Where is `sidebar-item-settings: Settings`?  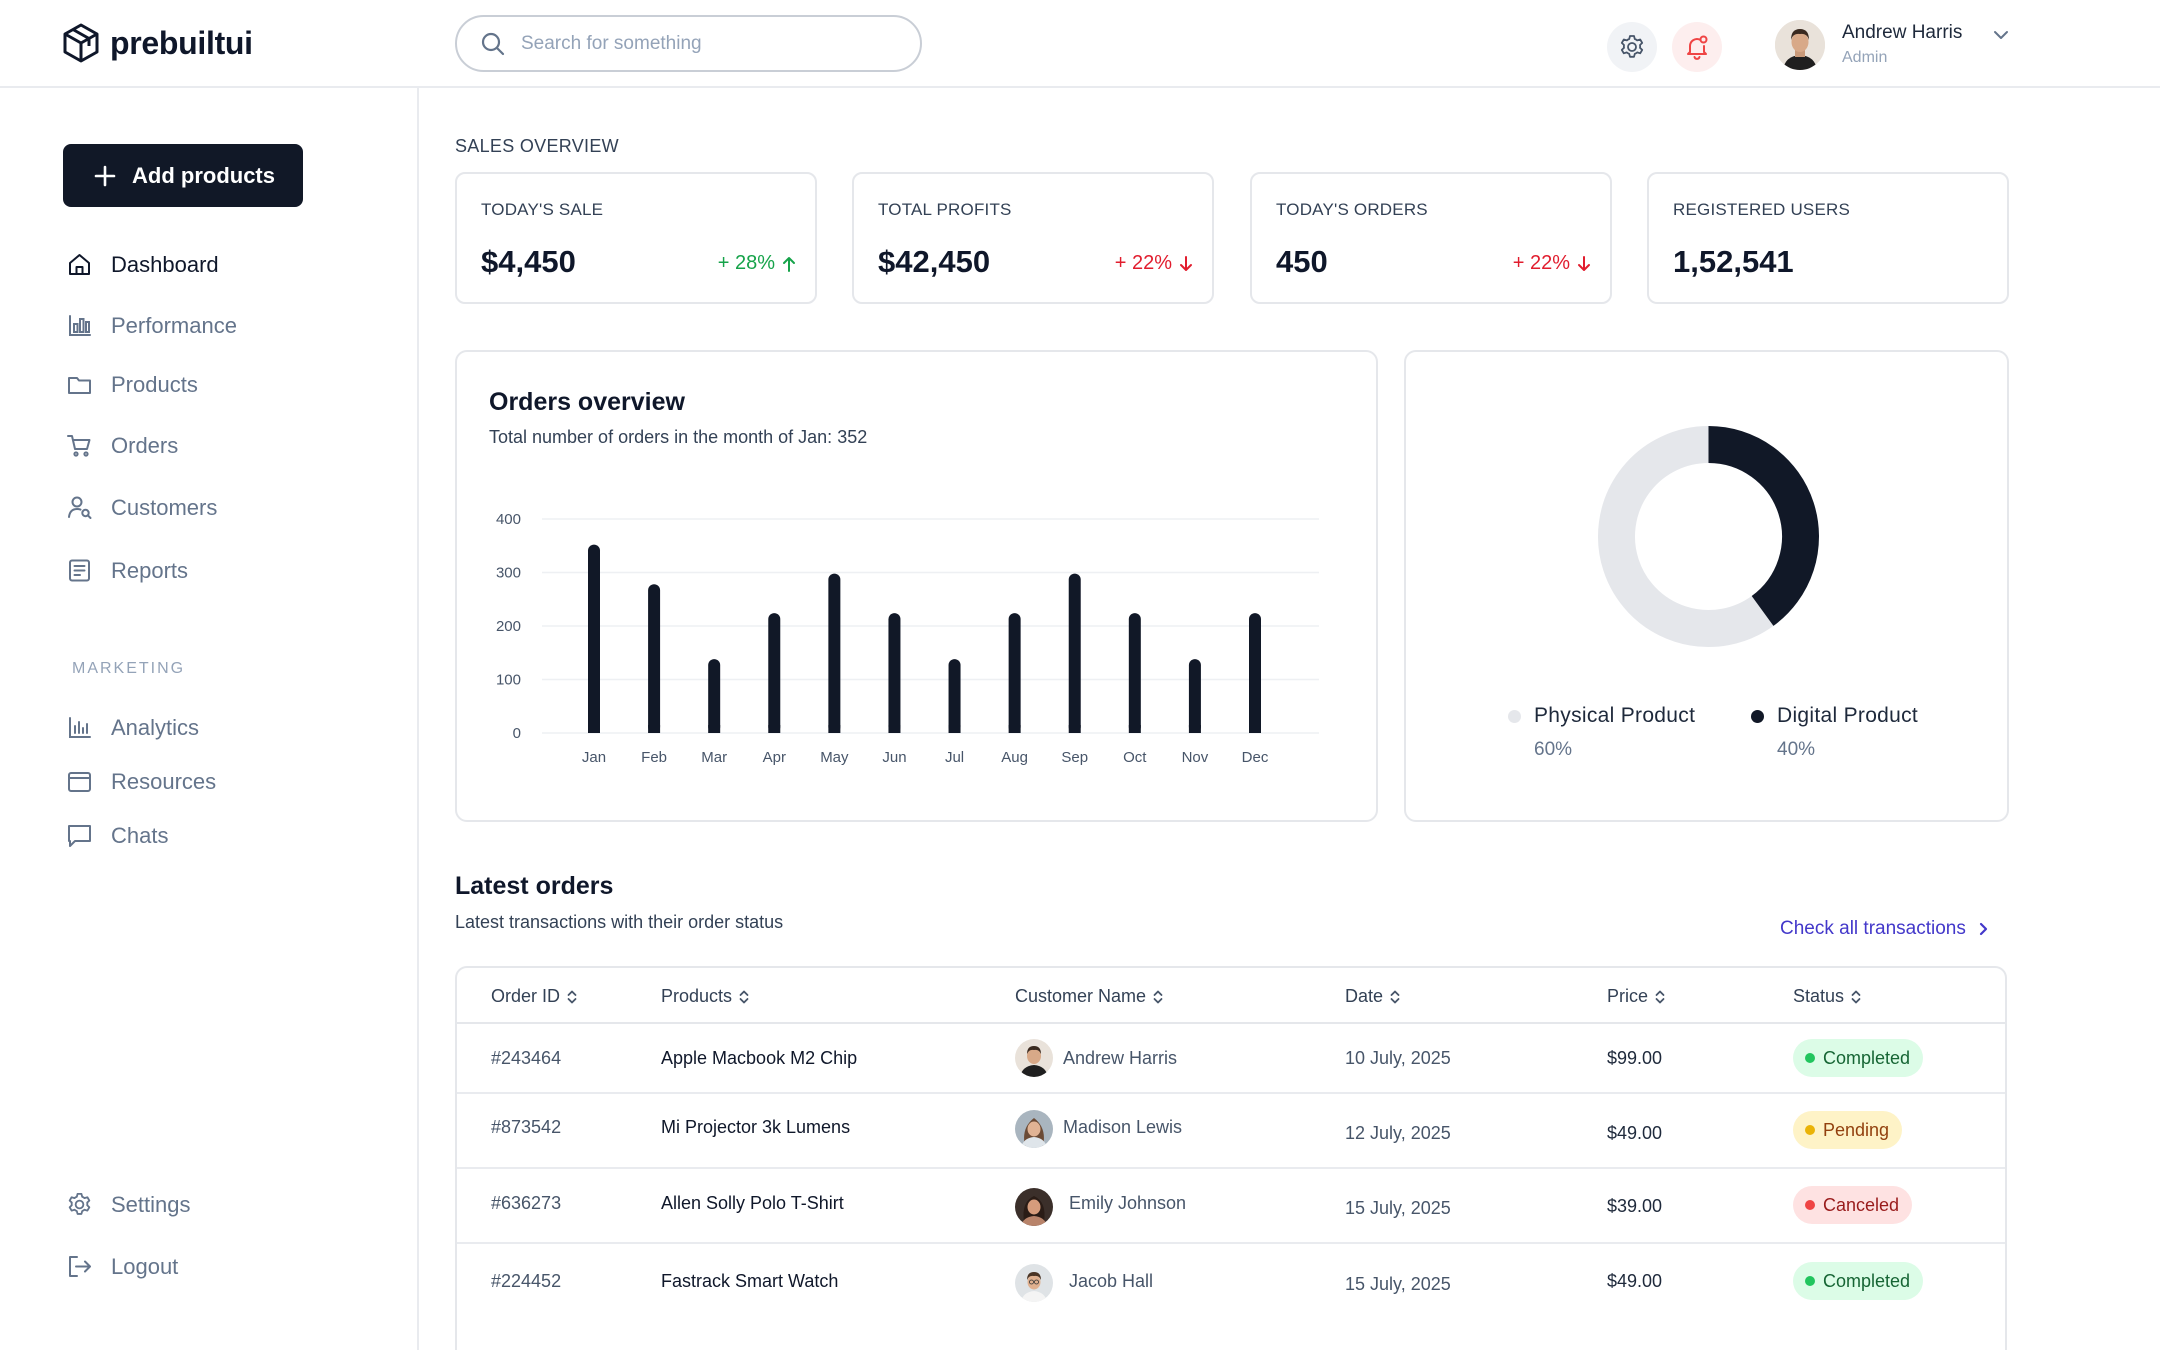 sidebar-item-settings: Settings is located at coordinates (128, 1204).